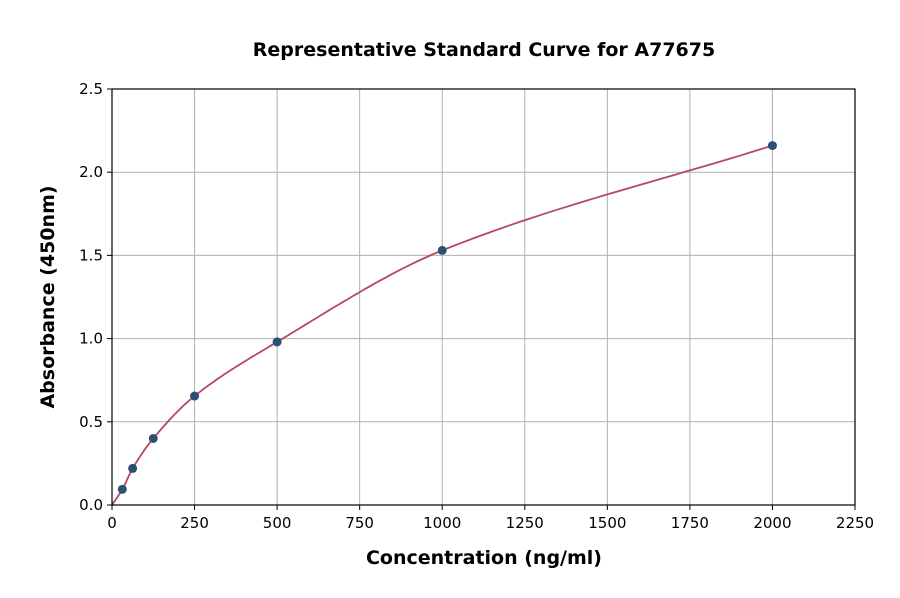 The height and width of the screenshot is (598, 900). What do you see at coordinates (525, 523) in the screenshot?
I see `x-tick-label: 1250` at bounding box center [525, 523].